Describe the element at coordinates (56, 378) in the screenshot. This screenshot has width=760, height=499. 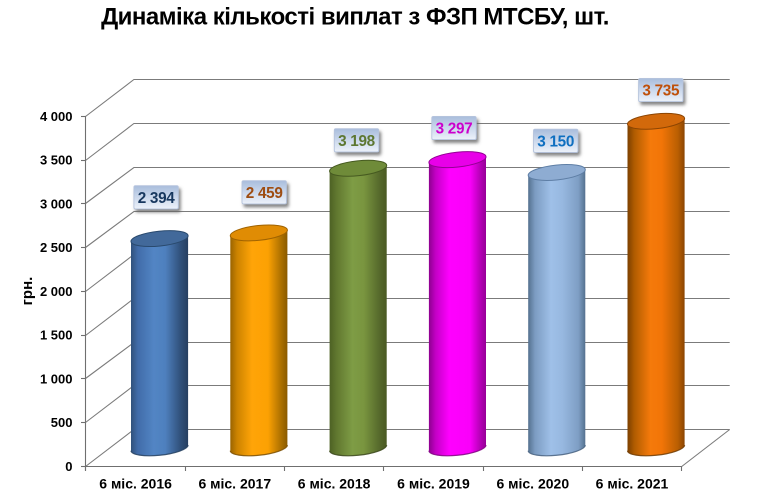
I see `svg-text: 1 000` at that location.